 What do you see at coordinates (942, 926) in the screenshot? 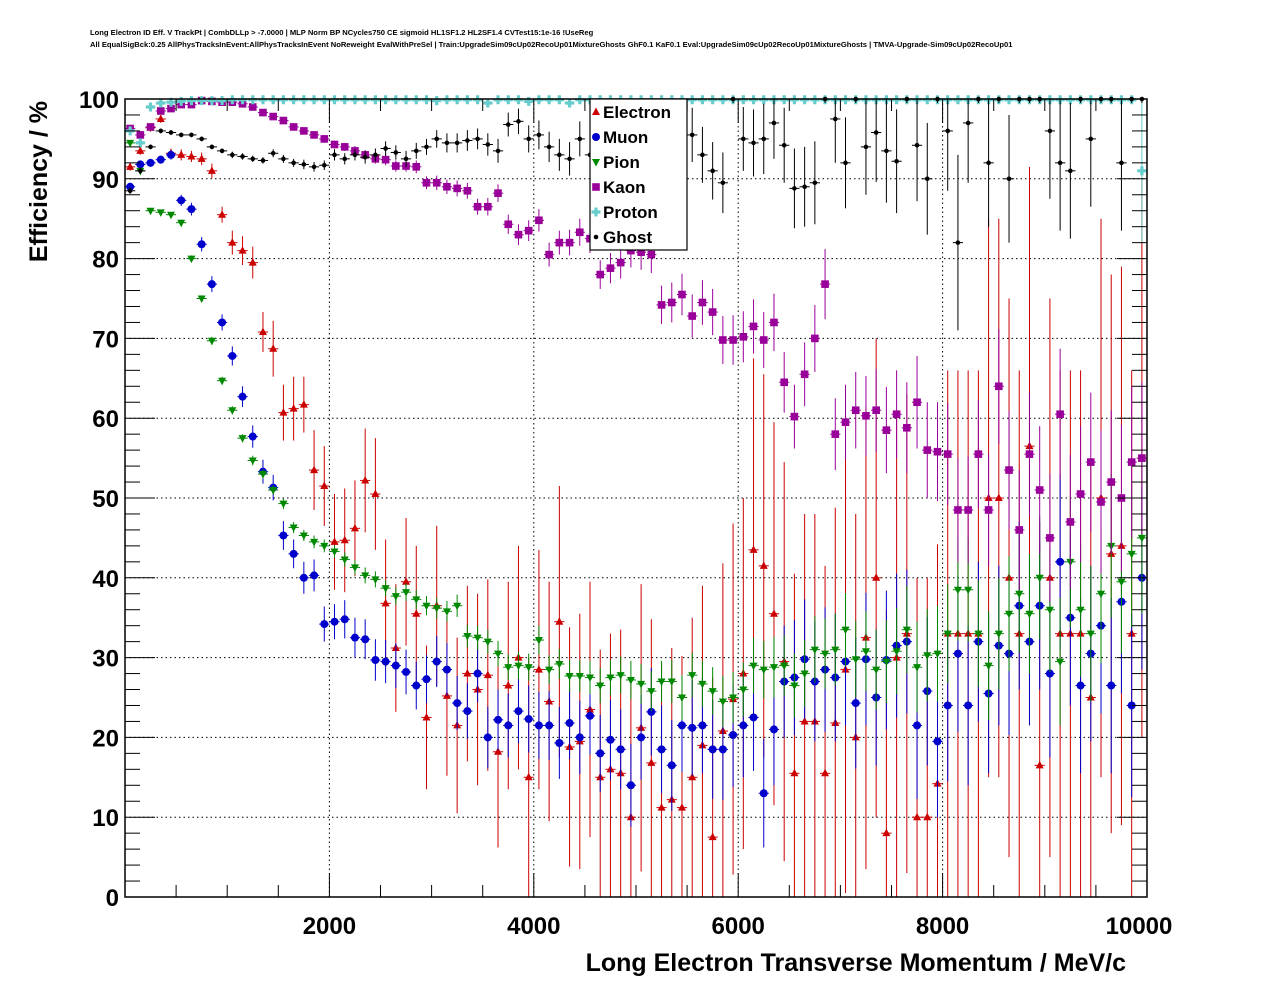
I see `x-tick-label: 8000` at bounding box center [942, 926].